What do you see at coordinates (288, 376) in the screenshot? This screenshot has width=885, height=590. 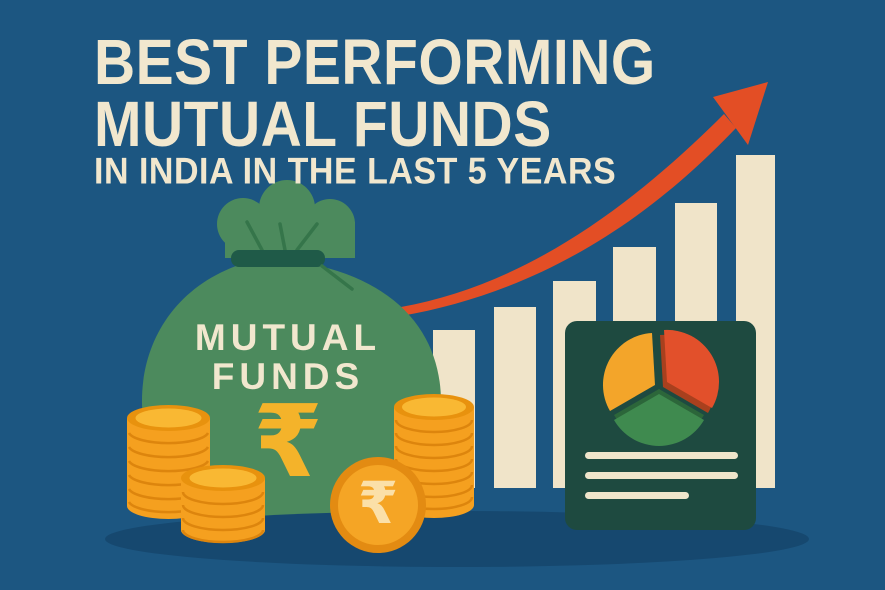 I see `bag-label-line-2: FUNDS` at bounding box center [288, 376].